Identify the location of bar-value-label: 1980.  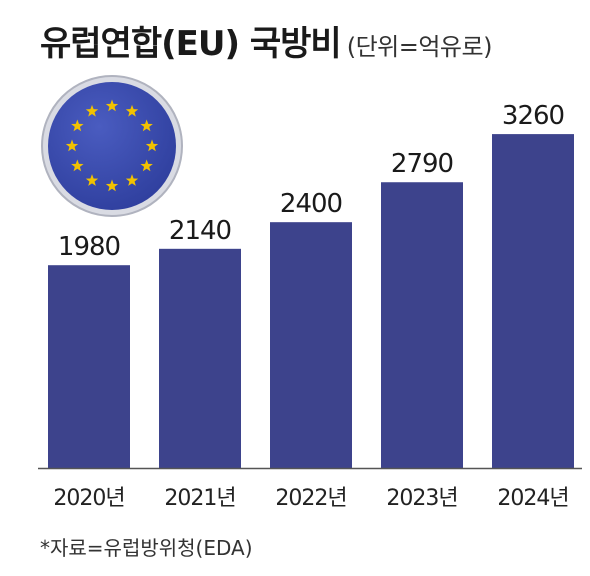
(89, 247).